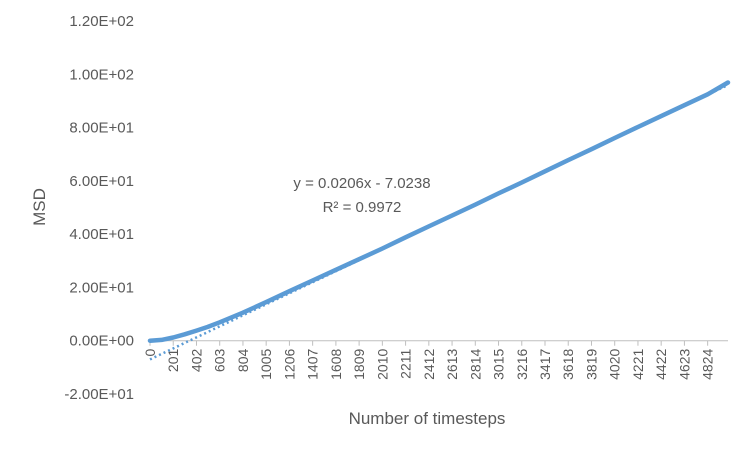  Describe the element at coordinates (150, 353) in the screenshot. I see `x-tick-label: 0` at that location.